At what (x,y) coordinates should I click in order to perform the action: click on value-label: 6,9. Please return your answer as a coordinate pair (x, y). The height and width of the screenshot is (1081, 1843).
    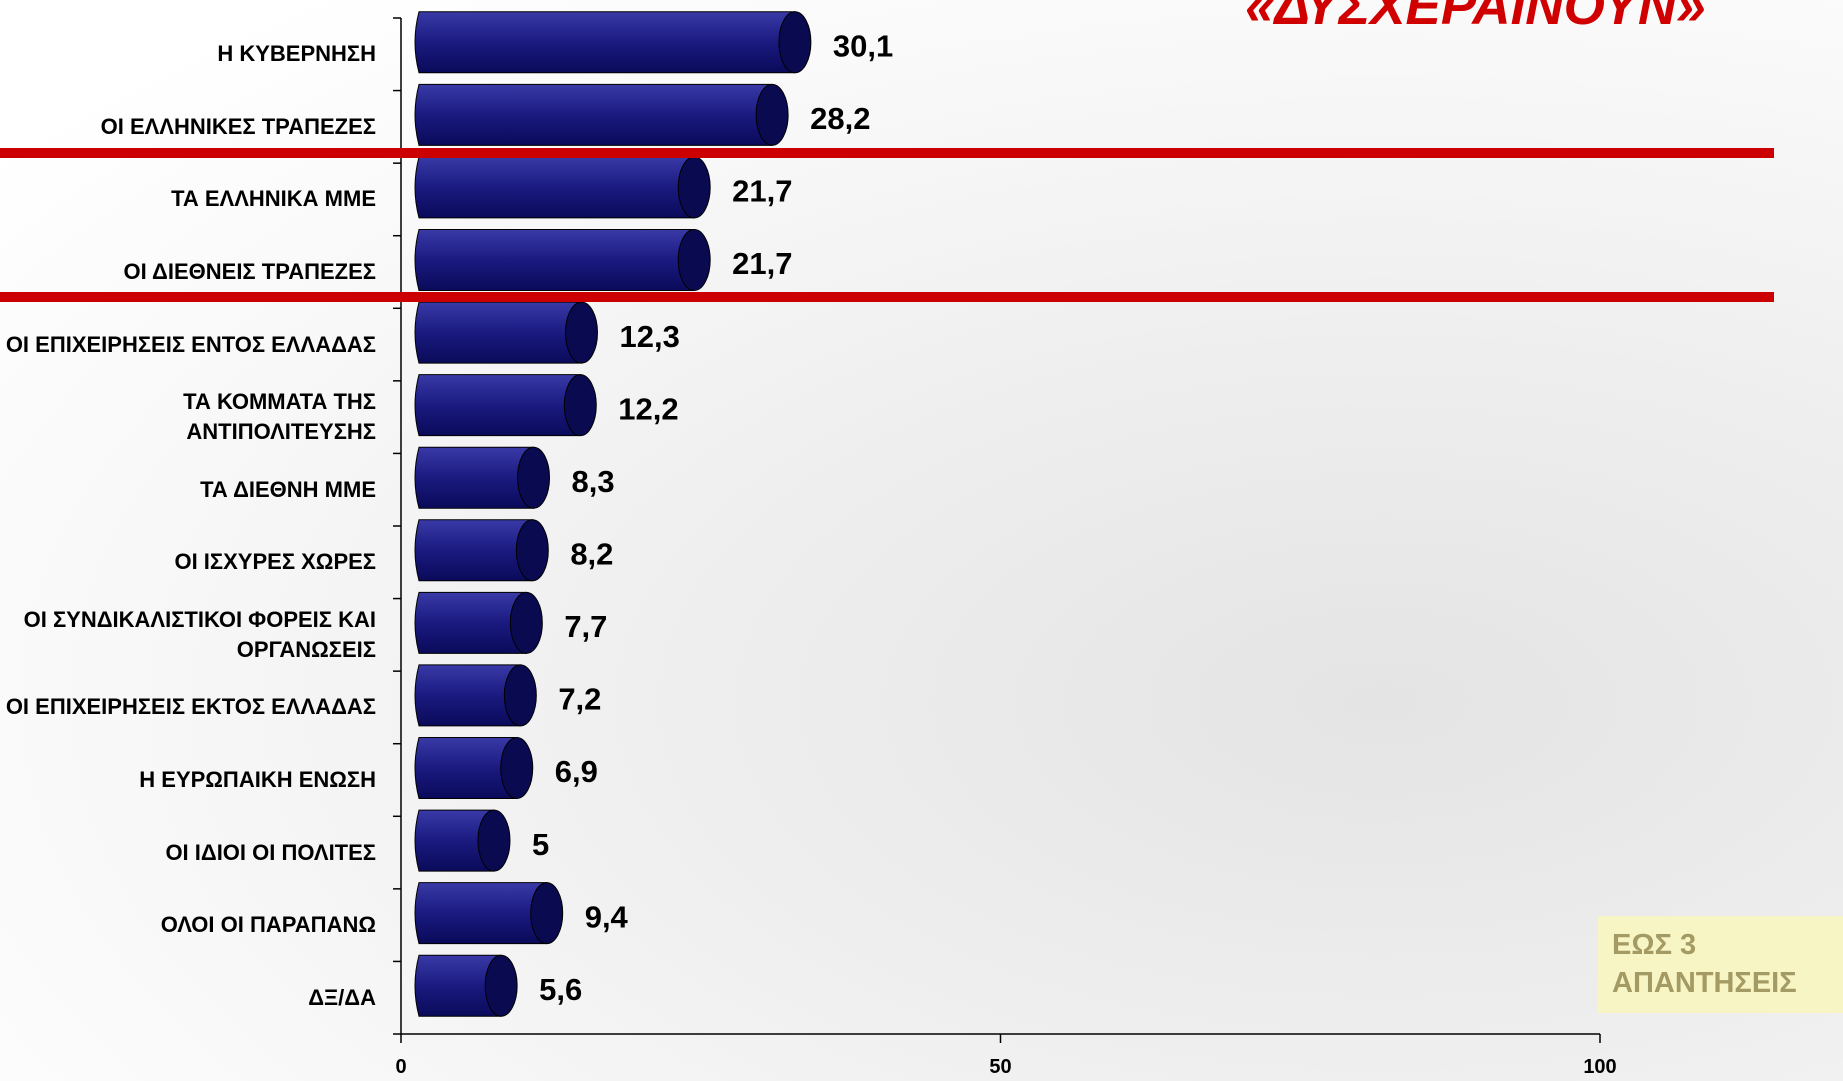
    Looking at the image, I should click on (576, 771).